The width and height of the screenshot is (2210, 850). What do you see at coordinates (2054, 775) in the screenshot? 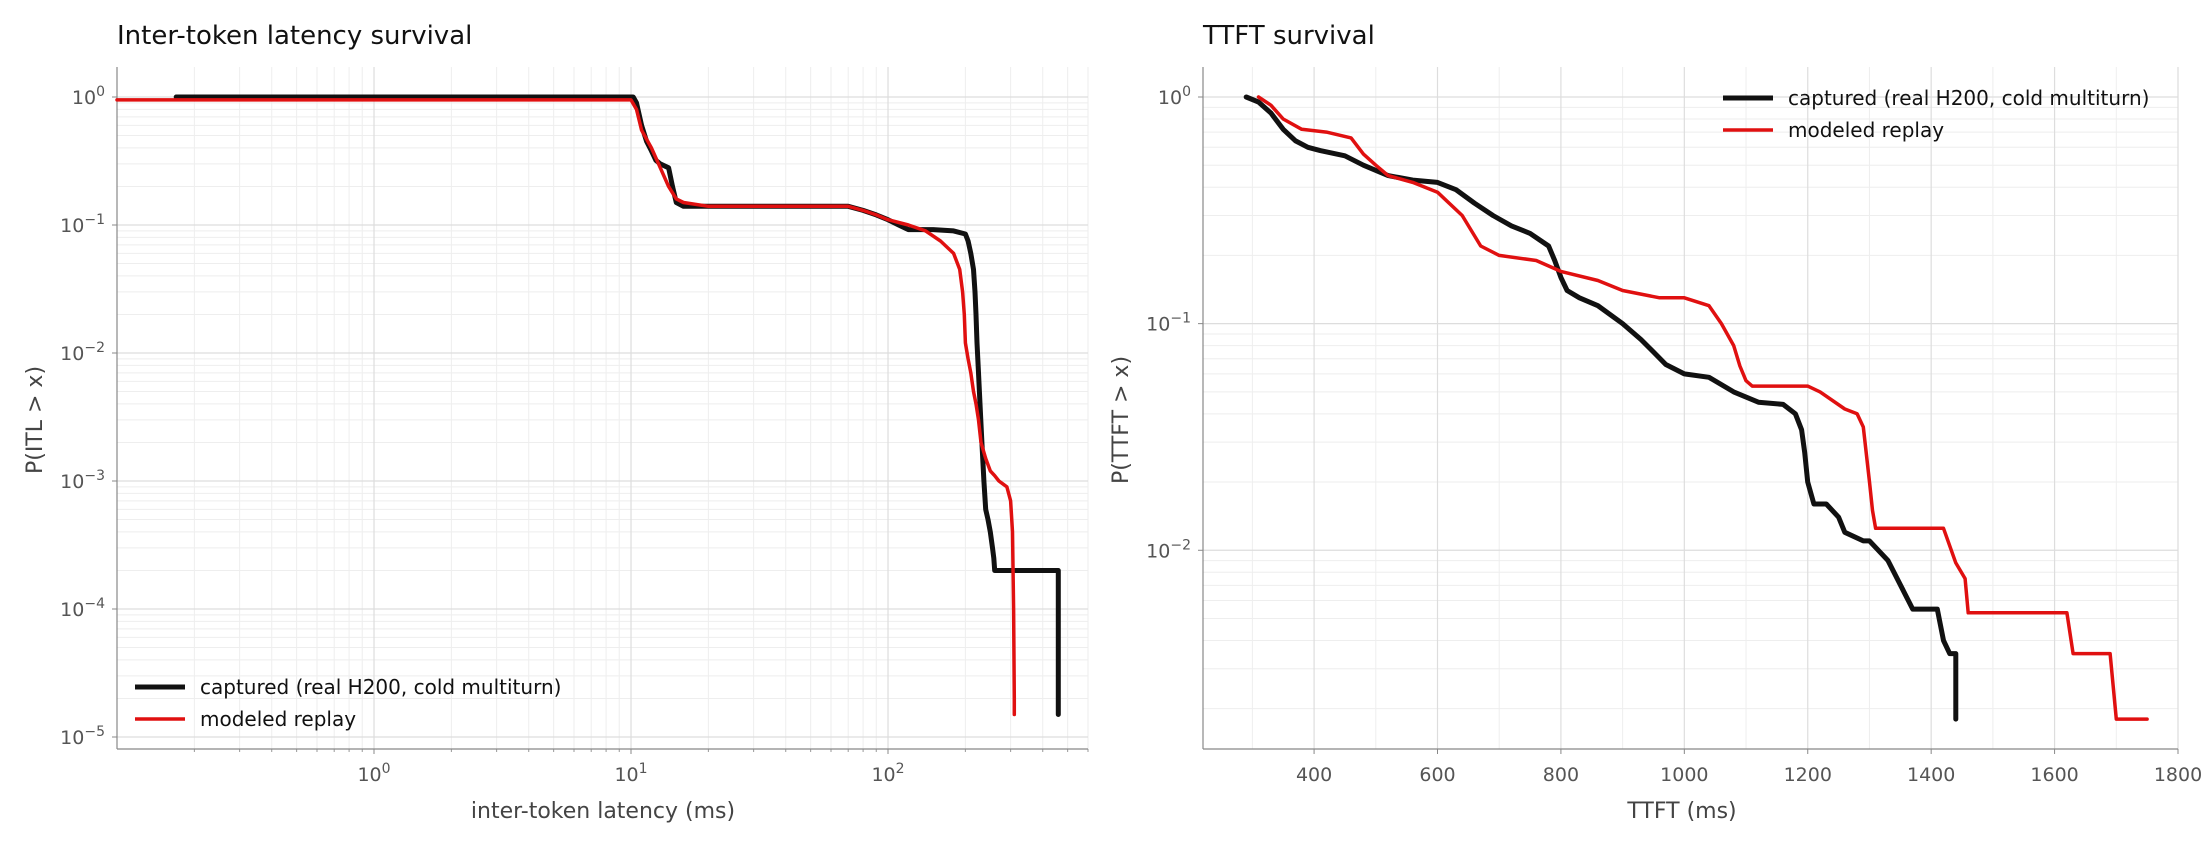
I see `x-tick-label: 1600` at bounding box center [2054, 775].